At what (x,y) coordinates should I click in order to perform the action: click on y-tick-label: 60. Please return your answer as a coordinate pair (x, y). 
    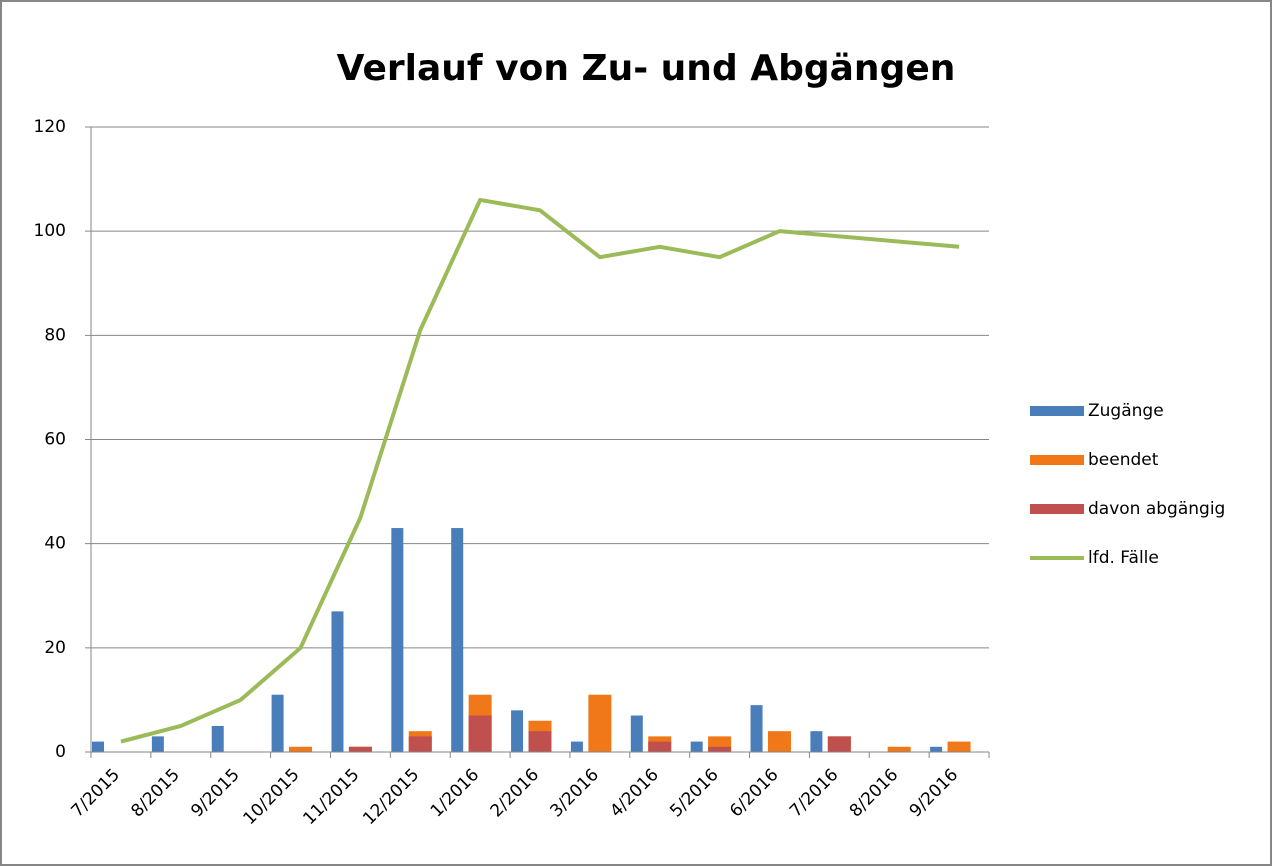
    Looking at the image, I should click on (55, 440).